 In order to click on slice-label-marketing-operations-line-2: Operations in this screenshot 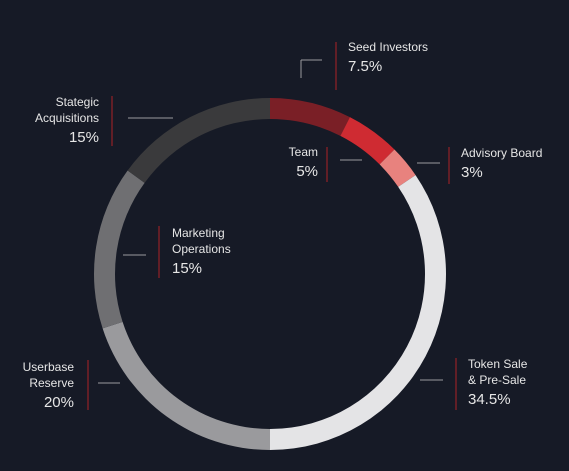, I will do `click(201, 249)`.